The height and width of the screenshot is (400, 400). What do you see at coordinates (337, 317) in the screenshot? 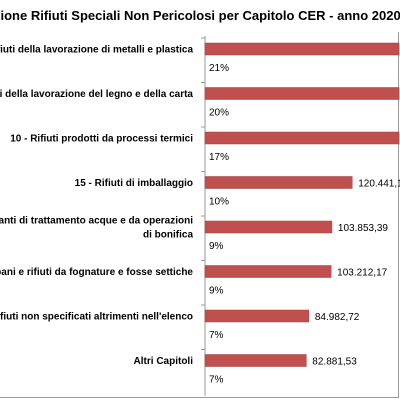
I see `value-label: 84.982,72` at bounding box center [337, 317].